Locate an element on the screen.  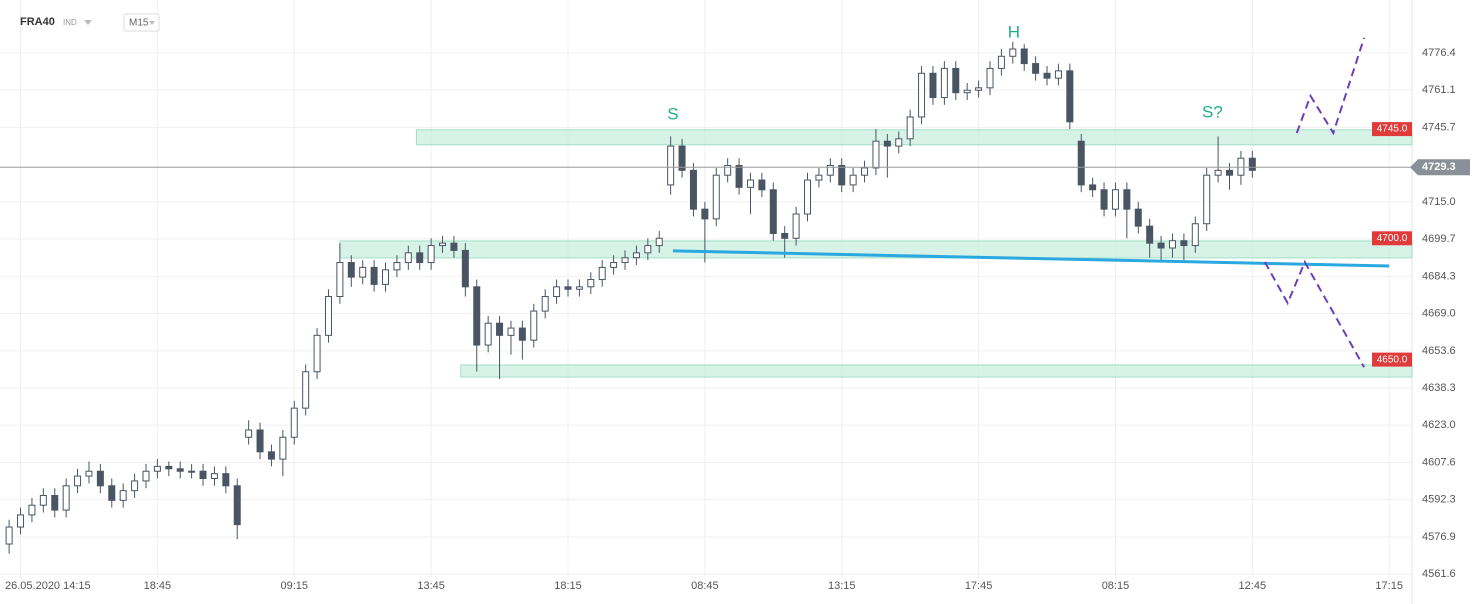
x-tick-label: 13:45 is located at coordinates (431, 586).